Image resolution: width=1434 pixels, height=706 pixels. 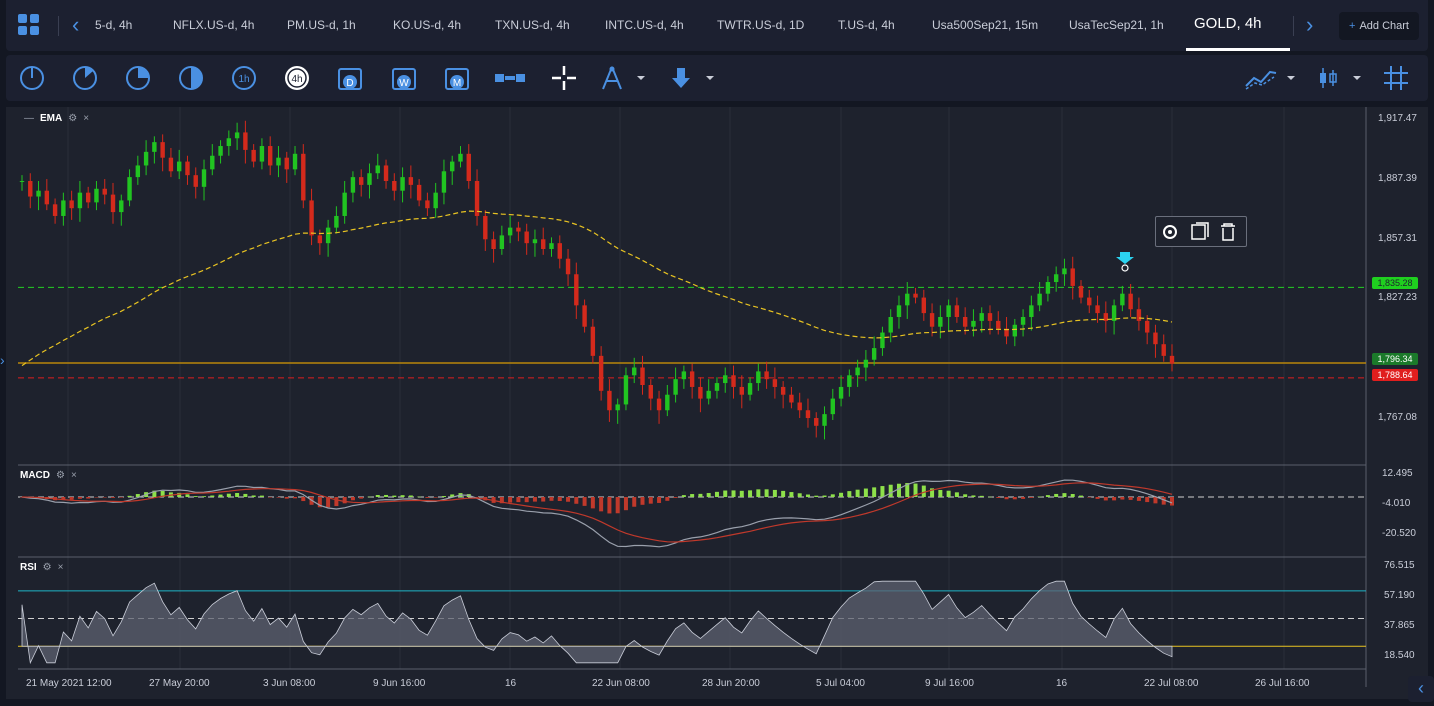 What do you see at coordinates (1328, 78) in the screenshot?
I see `candlestick-type-icon` at bounding box center [1328, 78].